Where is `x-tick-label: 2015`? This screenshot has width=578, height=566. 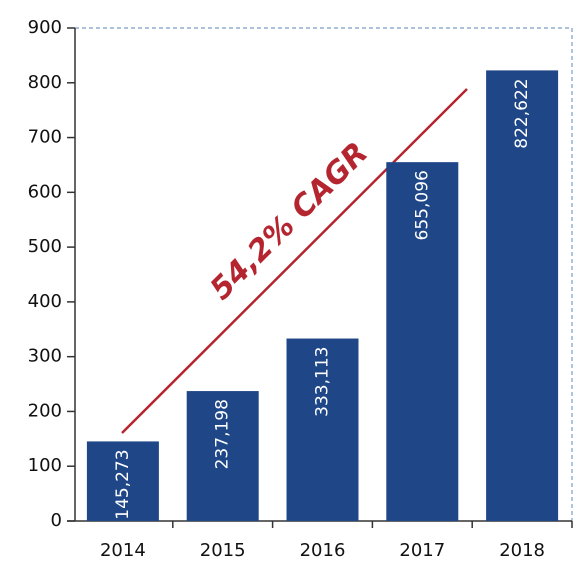
x-tick-label: 2015 is located at coordinates (223, 550).